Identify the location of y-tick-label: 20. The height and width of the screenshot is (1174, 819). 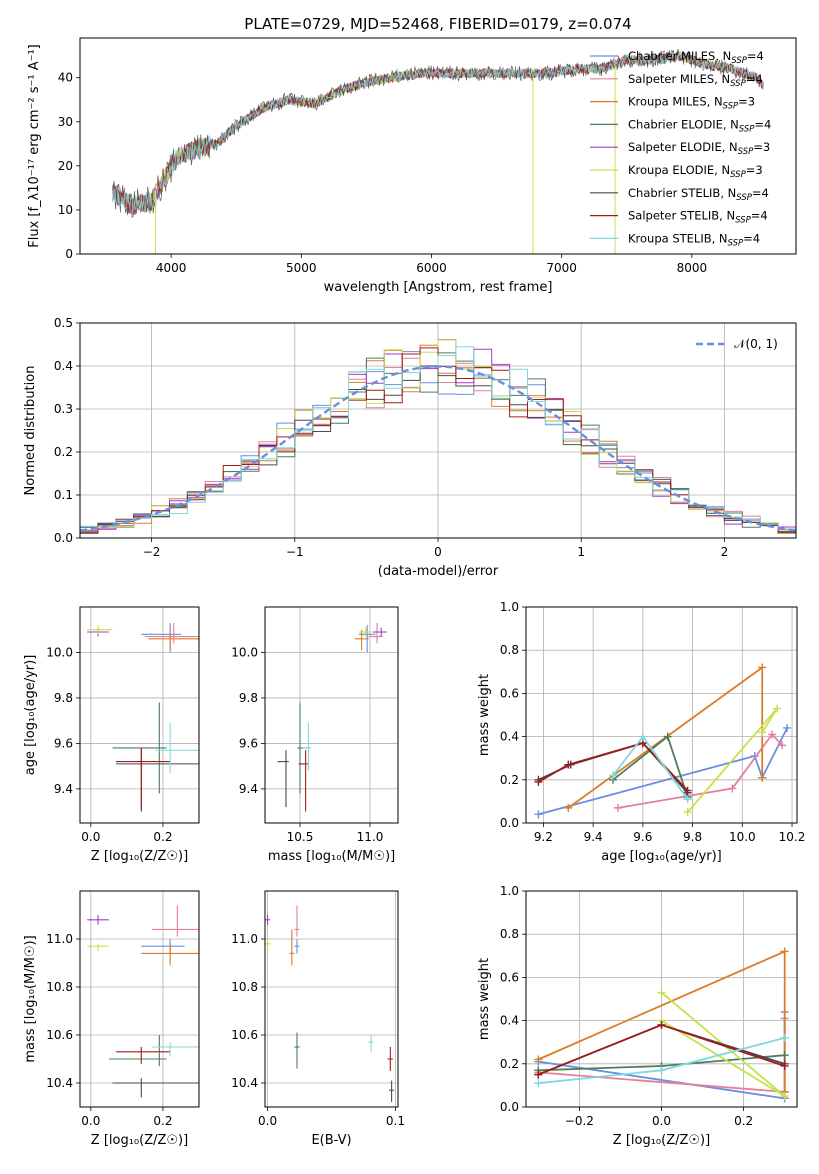
(65, 166).